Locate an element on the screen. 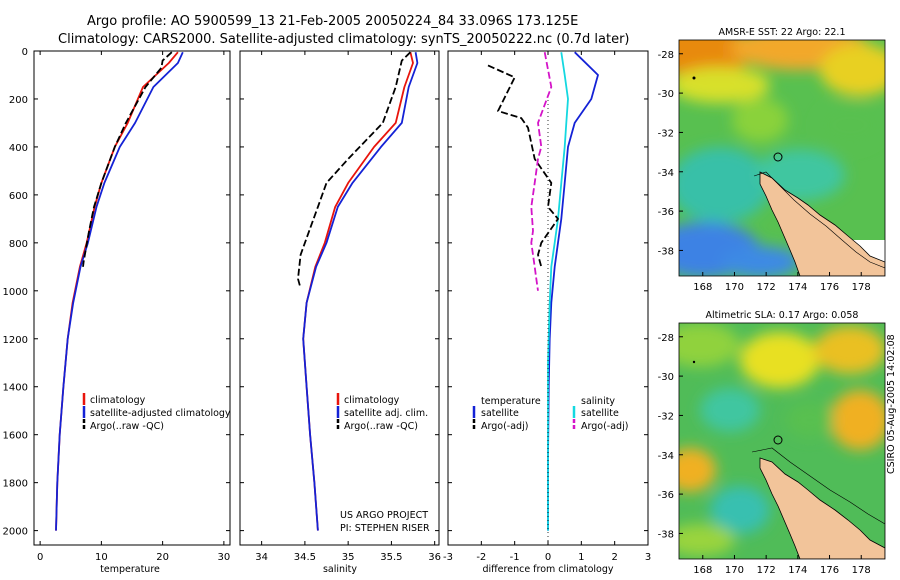  sst-map: AMSR-E SST: 22 Argo: 22.1 168 170 172 is located at coordinates (772, 160).